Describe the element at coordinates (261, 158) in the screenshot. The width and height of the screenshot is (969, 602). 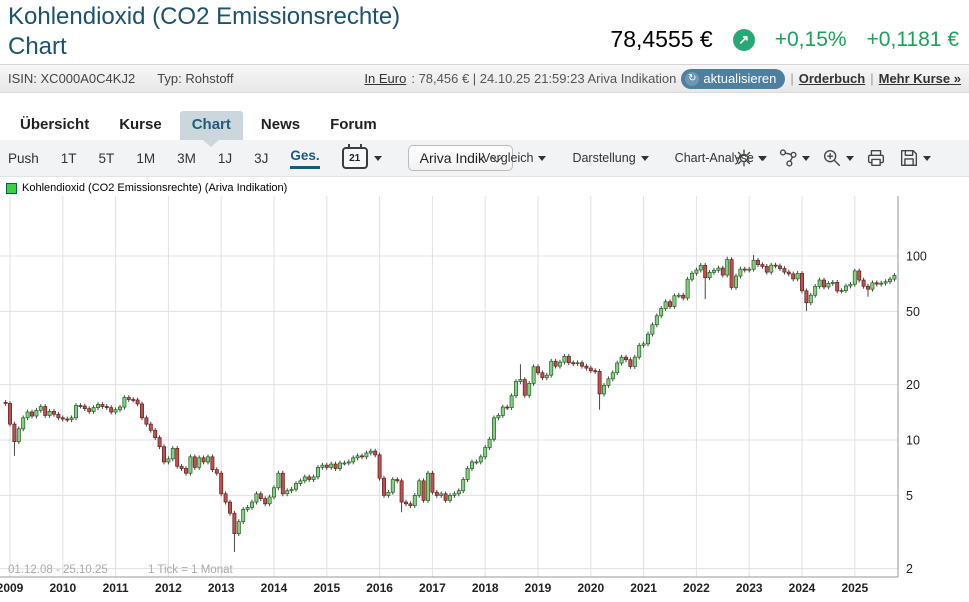
I see `range-3j: 3J` at that location.